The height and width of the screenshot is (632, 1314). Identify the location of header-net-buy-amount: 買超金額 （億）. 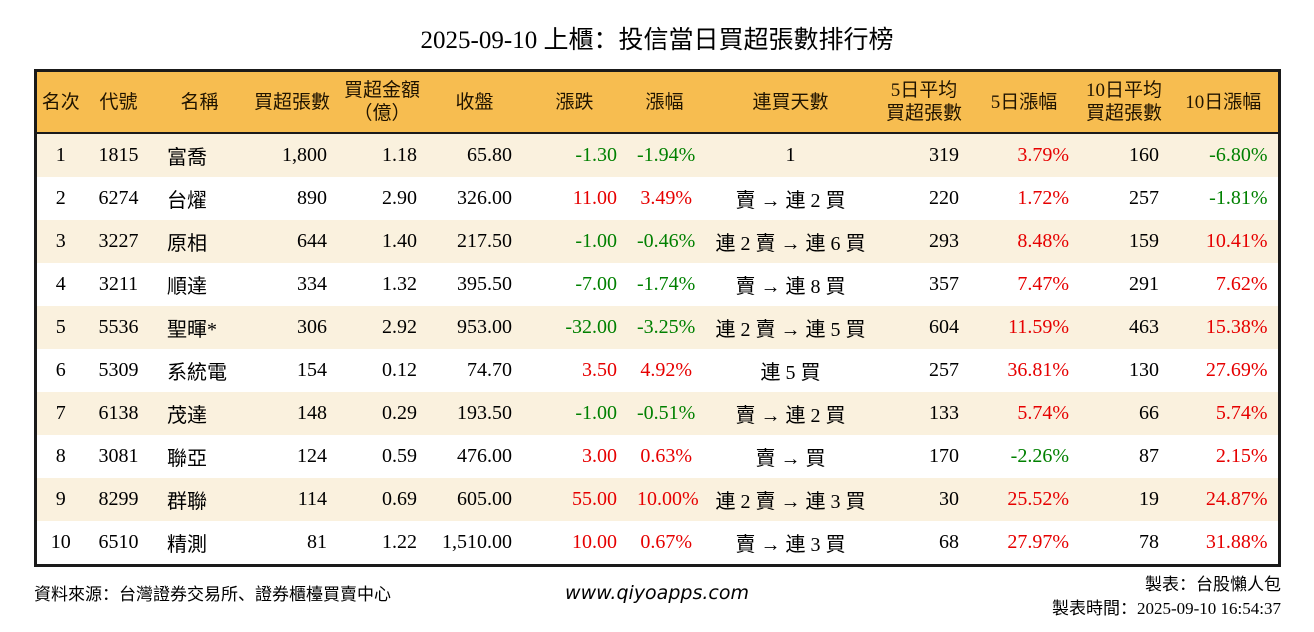
(382, 102).